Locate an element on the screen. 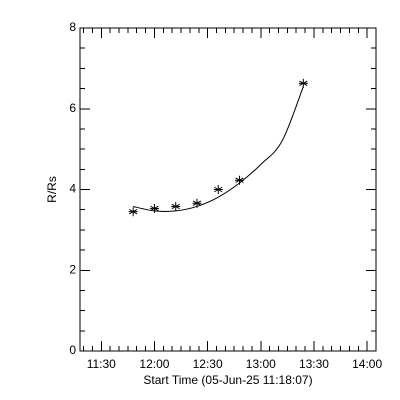 Image resolution: width=400 pixels, height=400 pixels. y-tick-label: 8 is located at coordinates (72, 27).